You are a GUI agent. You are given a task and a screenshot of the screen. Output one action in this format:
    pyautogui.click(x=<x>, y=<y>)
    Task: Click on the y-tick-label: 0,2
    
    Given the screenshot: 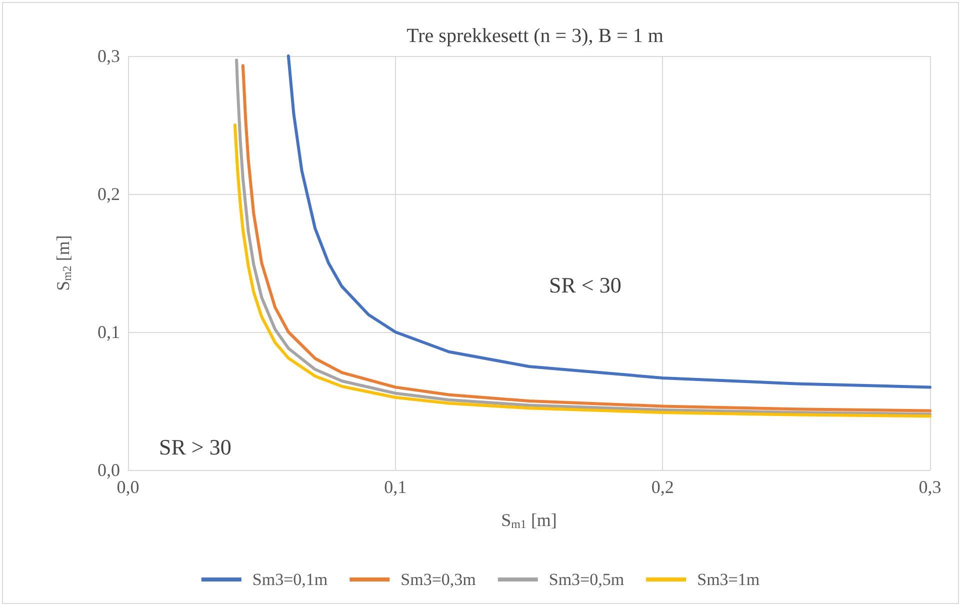 What is the action you would take?
    pyautogui.click(x=109, y=194)
    